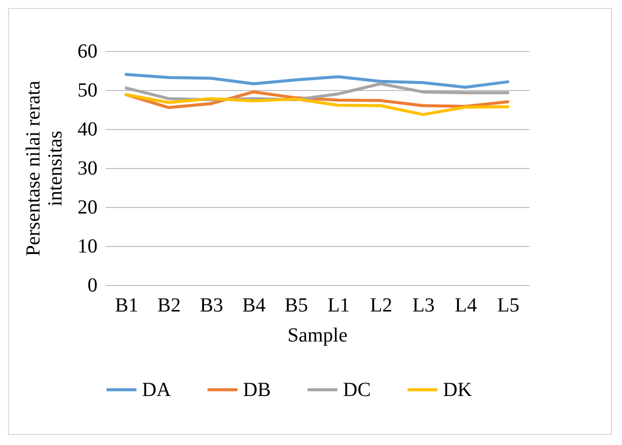 The height and width of the screenshot is (445, 622). What do you see at coordinates (88, 129) in the screenshot?
I see `y-tick-label: 40` at bounding box center [88, 129].